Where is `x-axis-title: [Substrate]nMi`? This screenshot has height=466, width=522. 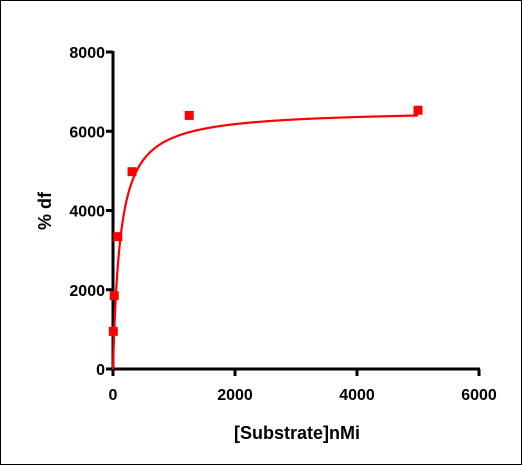 x-axis-title: [Substrate]nMi is located at coordinates (297, 433).